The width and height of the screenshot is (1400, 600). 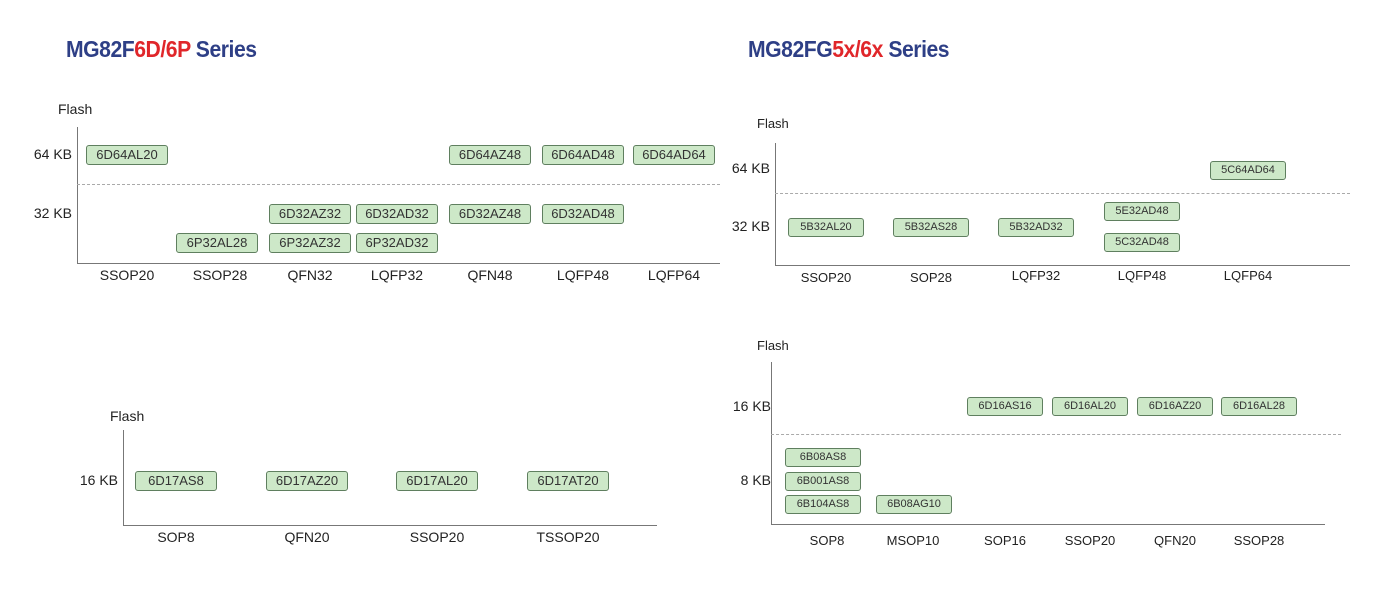 What do you see at coordinates (490, 275) in the screenshot?
I see `x-label: QFN48` at bounding box center [490, 275].